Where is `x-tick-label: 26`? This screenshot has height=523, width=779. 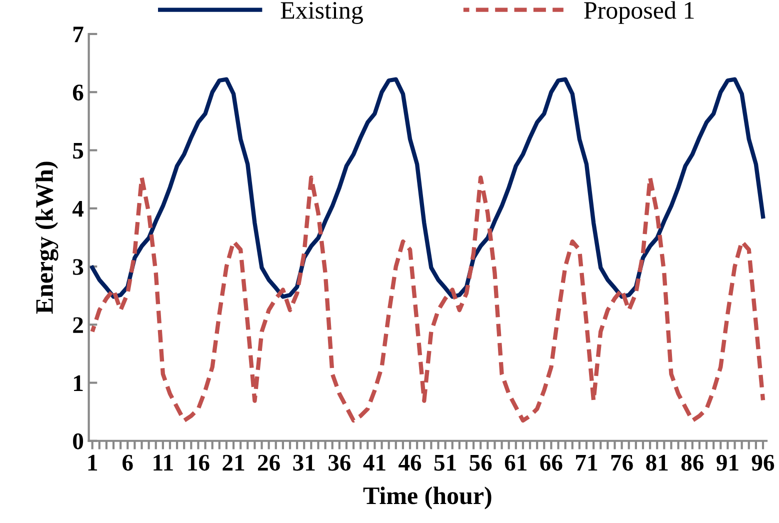 x-tick-label: 26 is located at coordinates (269, 462).